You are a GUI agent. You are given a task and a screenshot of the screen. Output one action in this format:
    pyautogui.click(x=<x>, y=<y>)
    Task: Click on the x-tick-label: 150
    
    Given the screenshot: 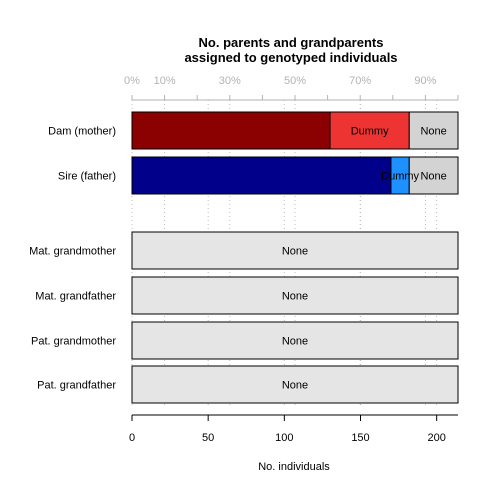 What is the action you would take?
    pyautogui.click(x=360, y=438)
    